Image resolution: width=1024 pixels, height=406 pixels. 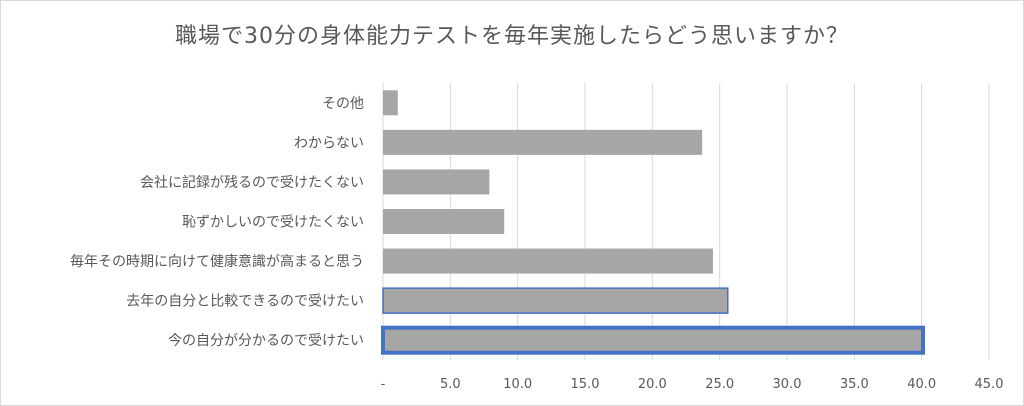 What do you see at coordinates (692, 384) in the screenshot?
I see `x-tick-labels: - 5.0 10.0 15.0 20.0 25.0 30.0 35.0 40.0 45.0` at bounding box center [692, 384].